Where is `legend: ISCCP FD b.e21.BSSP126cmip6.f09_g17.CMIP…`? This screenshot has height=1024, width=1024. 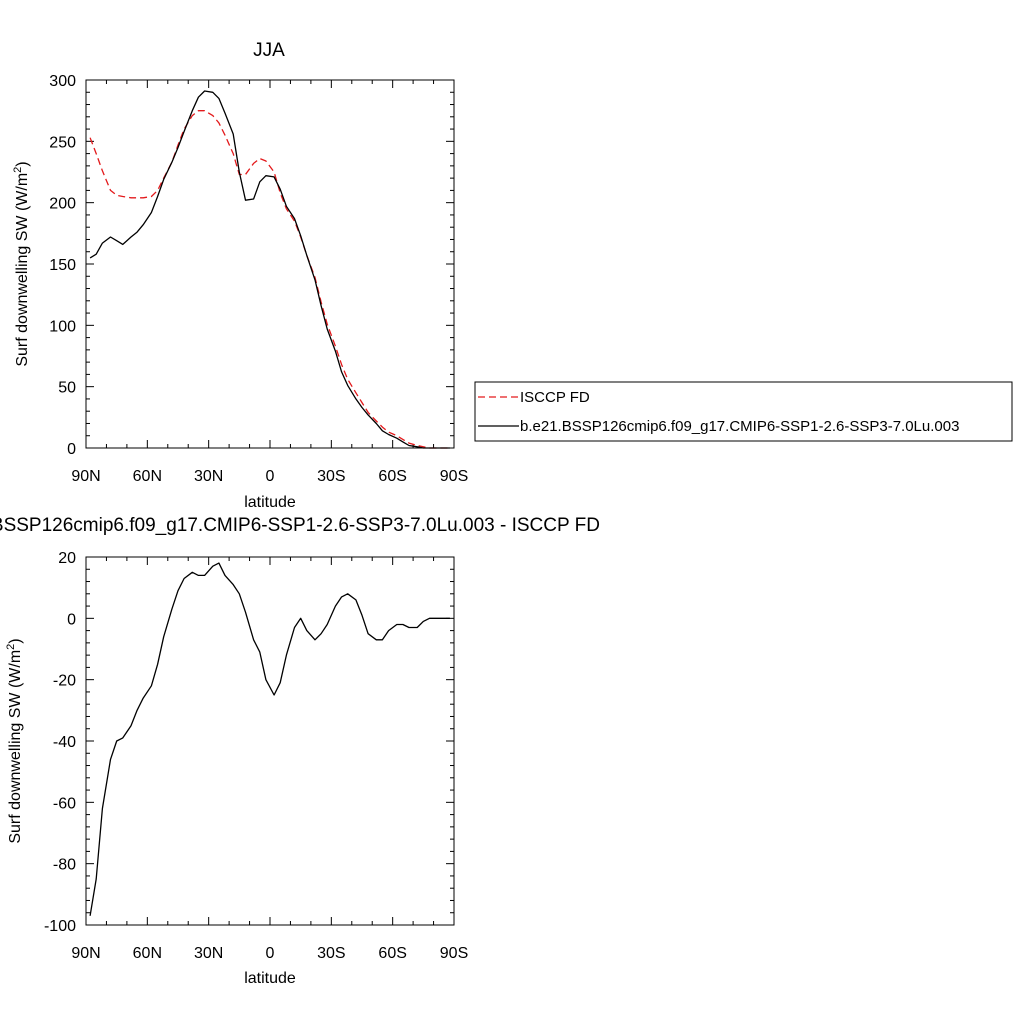
legend: ISCCP FD b.e21.BSSP126cmip6.f09_g17.CMIP… is located at coordinates (743, 411).